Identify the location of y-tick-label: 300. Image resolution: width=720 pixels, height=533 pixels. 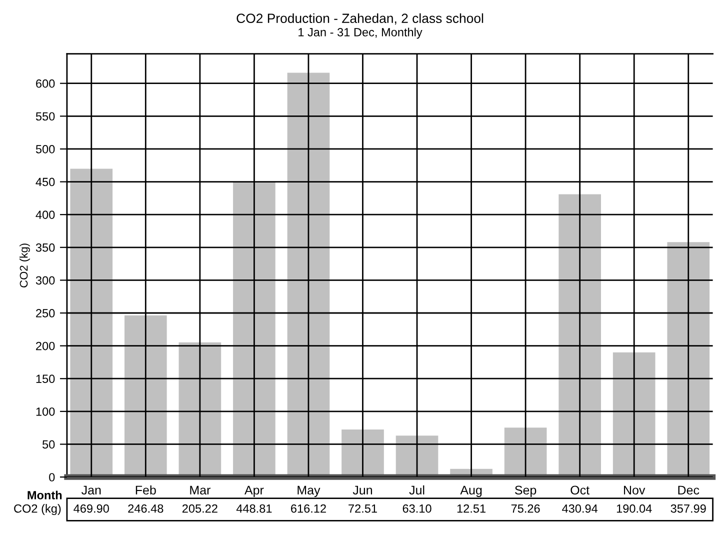
(45, 280).